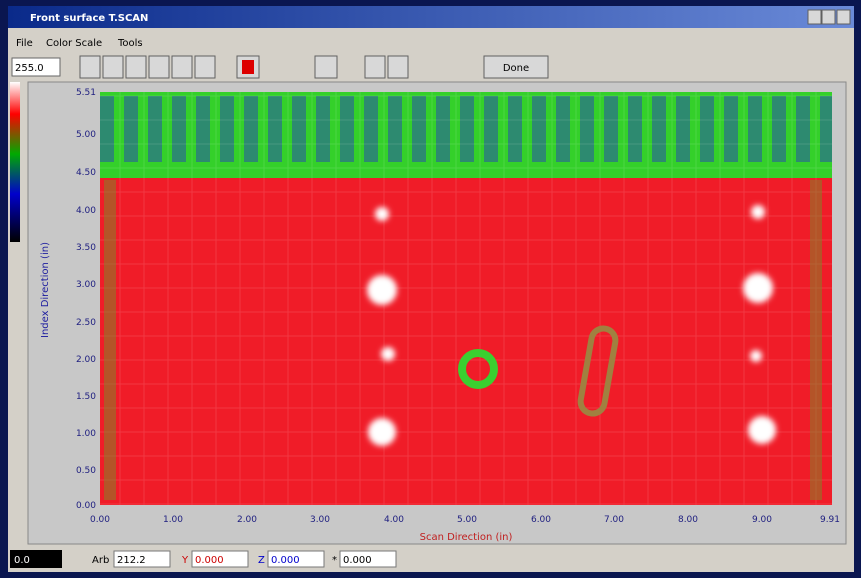 This screenshot has width=861, height=578. What do you see at coordinates (29, 68) in the screenshot?
I see `value-input-text: 255.0` at bounding box center [29, 68].